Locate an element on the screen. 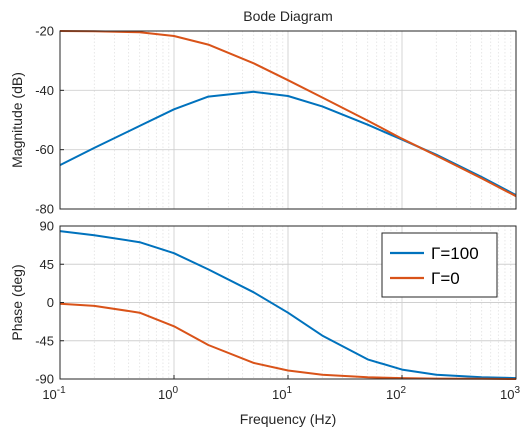 Image resolution: width=530 pixels, height=432 pixels. y-tick-label: -90 is located at coordinates (44, 379).